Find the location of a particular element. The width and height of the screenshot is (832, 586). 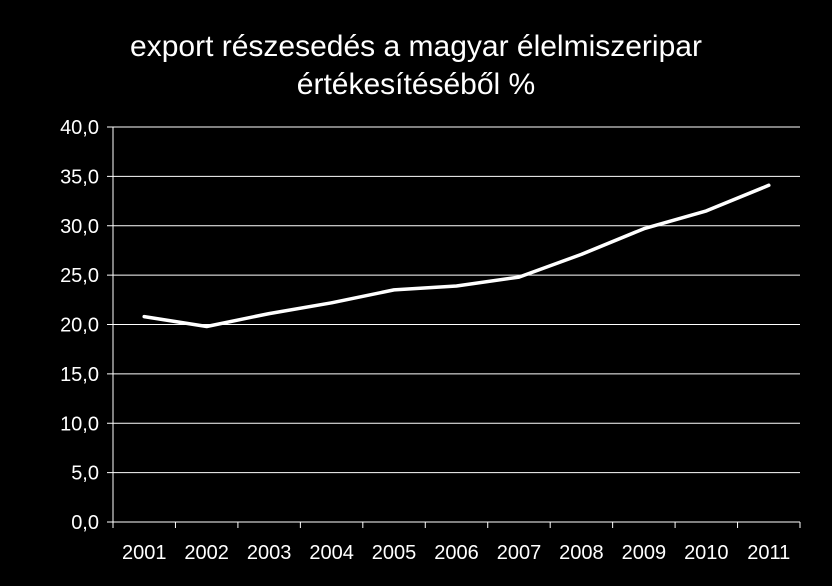

y-tick-label: 40,0 is located at coordinates (79, 128).